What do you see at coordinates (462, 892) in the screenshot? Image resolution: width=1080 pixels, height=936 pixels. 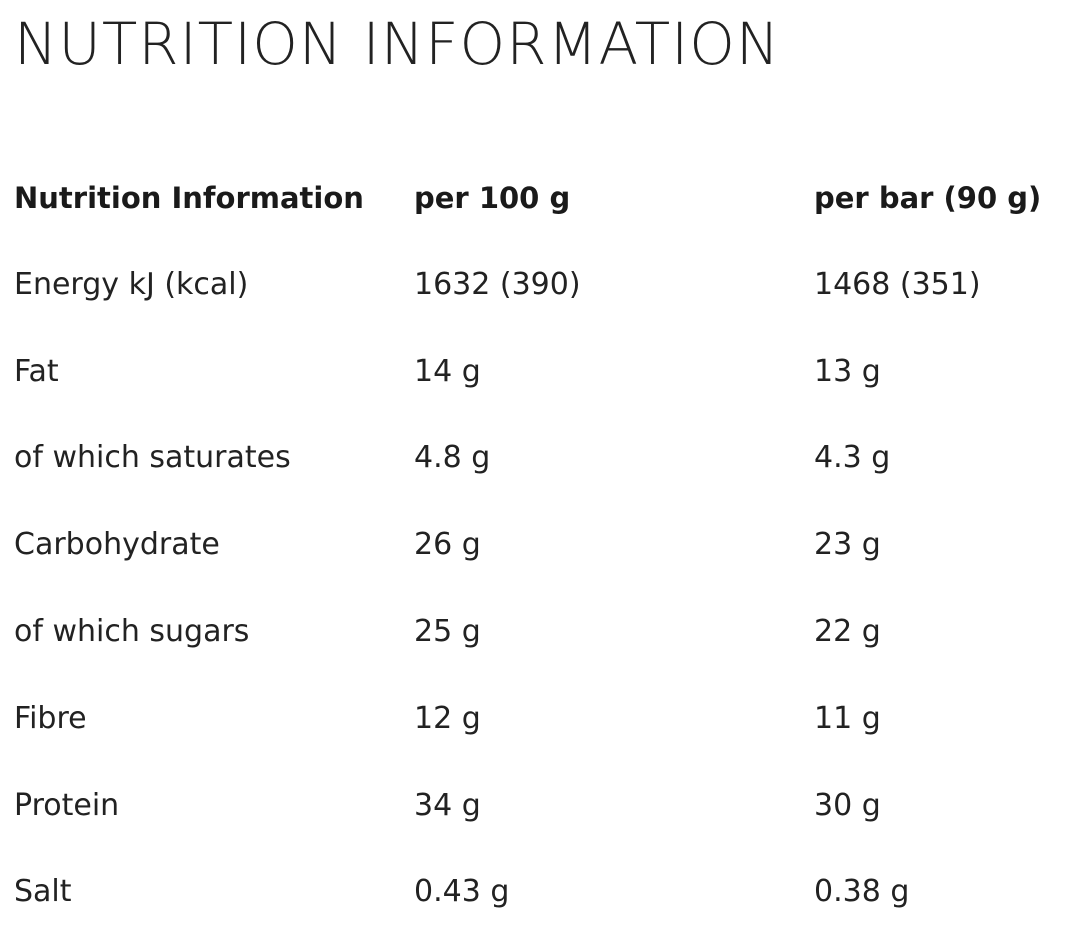 I see `per-100g-value: 0.43 g` at bounding box center [462, 892].